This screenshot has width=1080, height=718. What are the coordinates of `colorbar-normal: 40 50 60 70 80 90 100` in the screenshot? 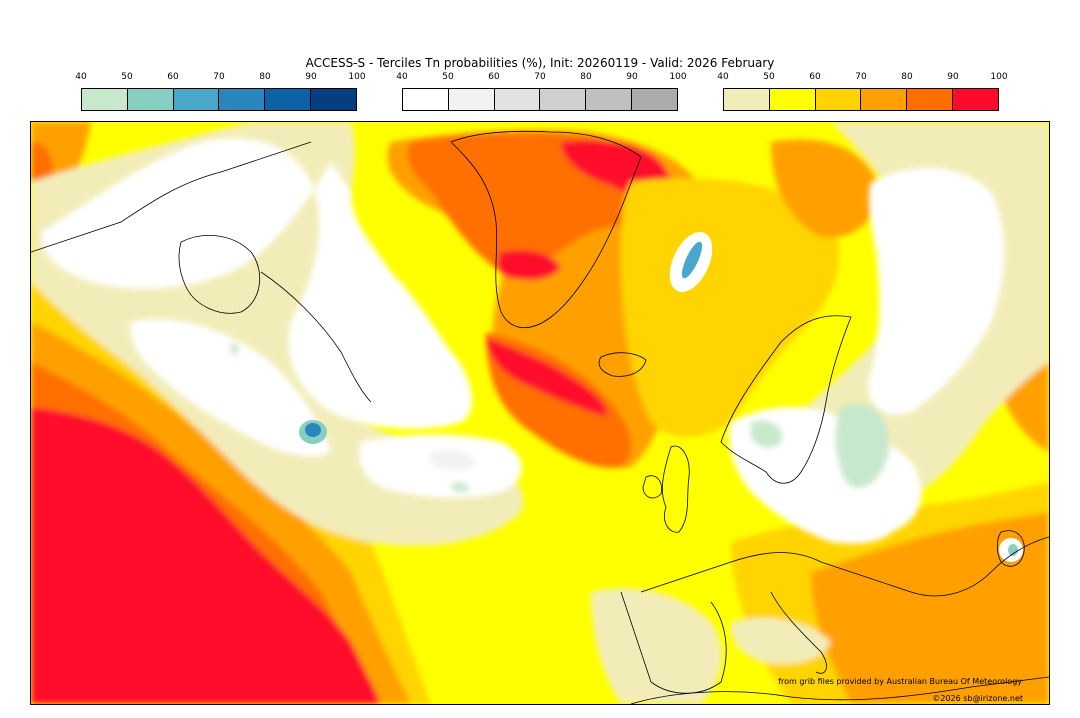 It's located at (541, 93).